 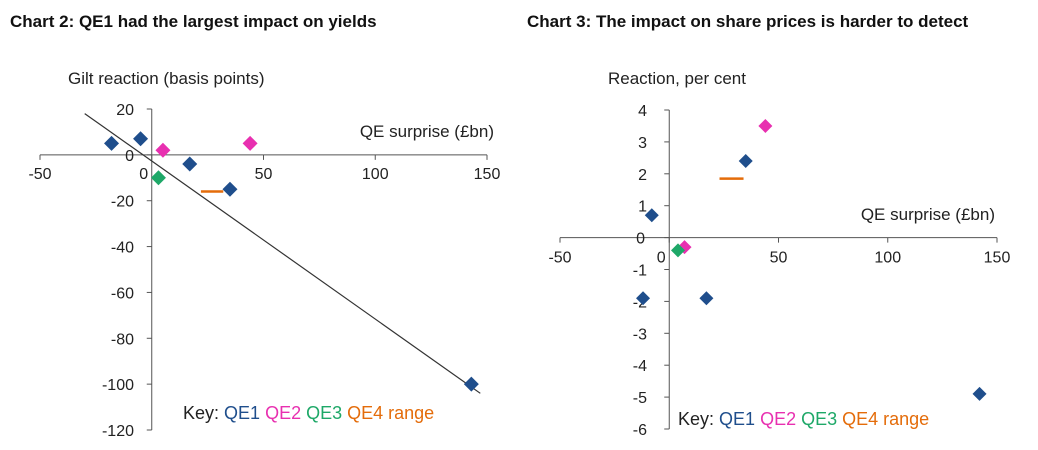 I want to click on chart2-y-tick-label: 0, so click(x=129, y=156).